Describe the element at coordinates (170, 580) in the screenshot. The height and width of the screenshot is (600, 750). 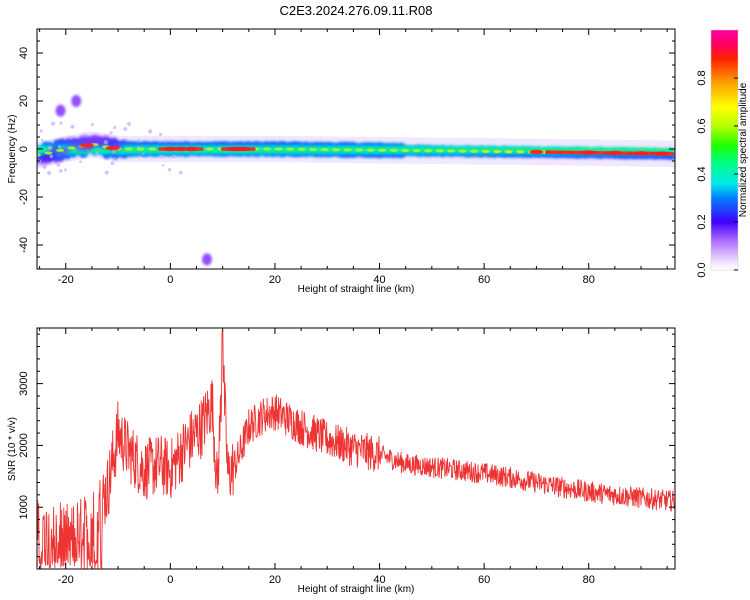
I see `snr-x-tick-label: 0` at that location.